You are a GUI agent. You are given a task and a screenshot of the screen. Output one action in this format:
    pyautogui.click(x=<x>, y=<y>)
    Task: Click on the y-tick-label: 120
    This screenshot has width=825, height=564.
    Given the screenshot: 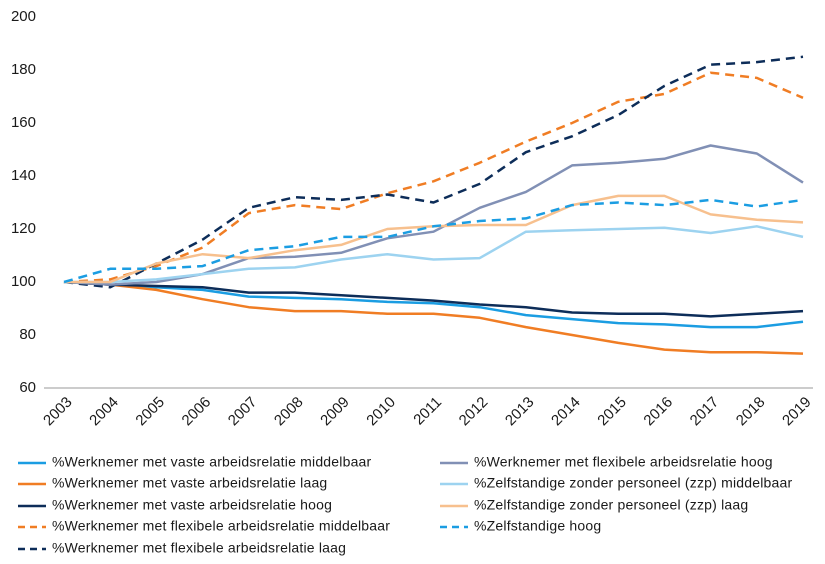 What is the action you would take?
    pyautogui.click(x=23, y=228)
    